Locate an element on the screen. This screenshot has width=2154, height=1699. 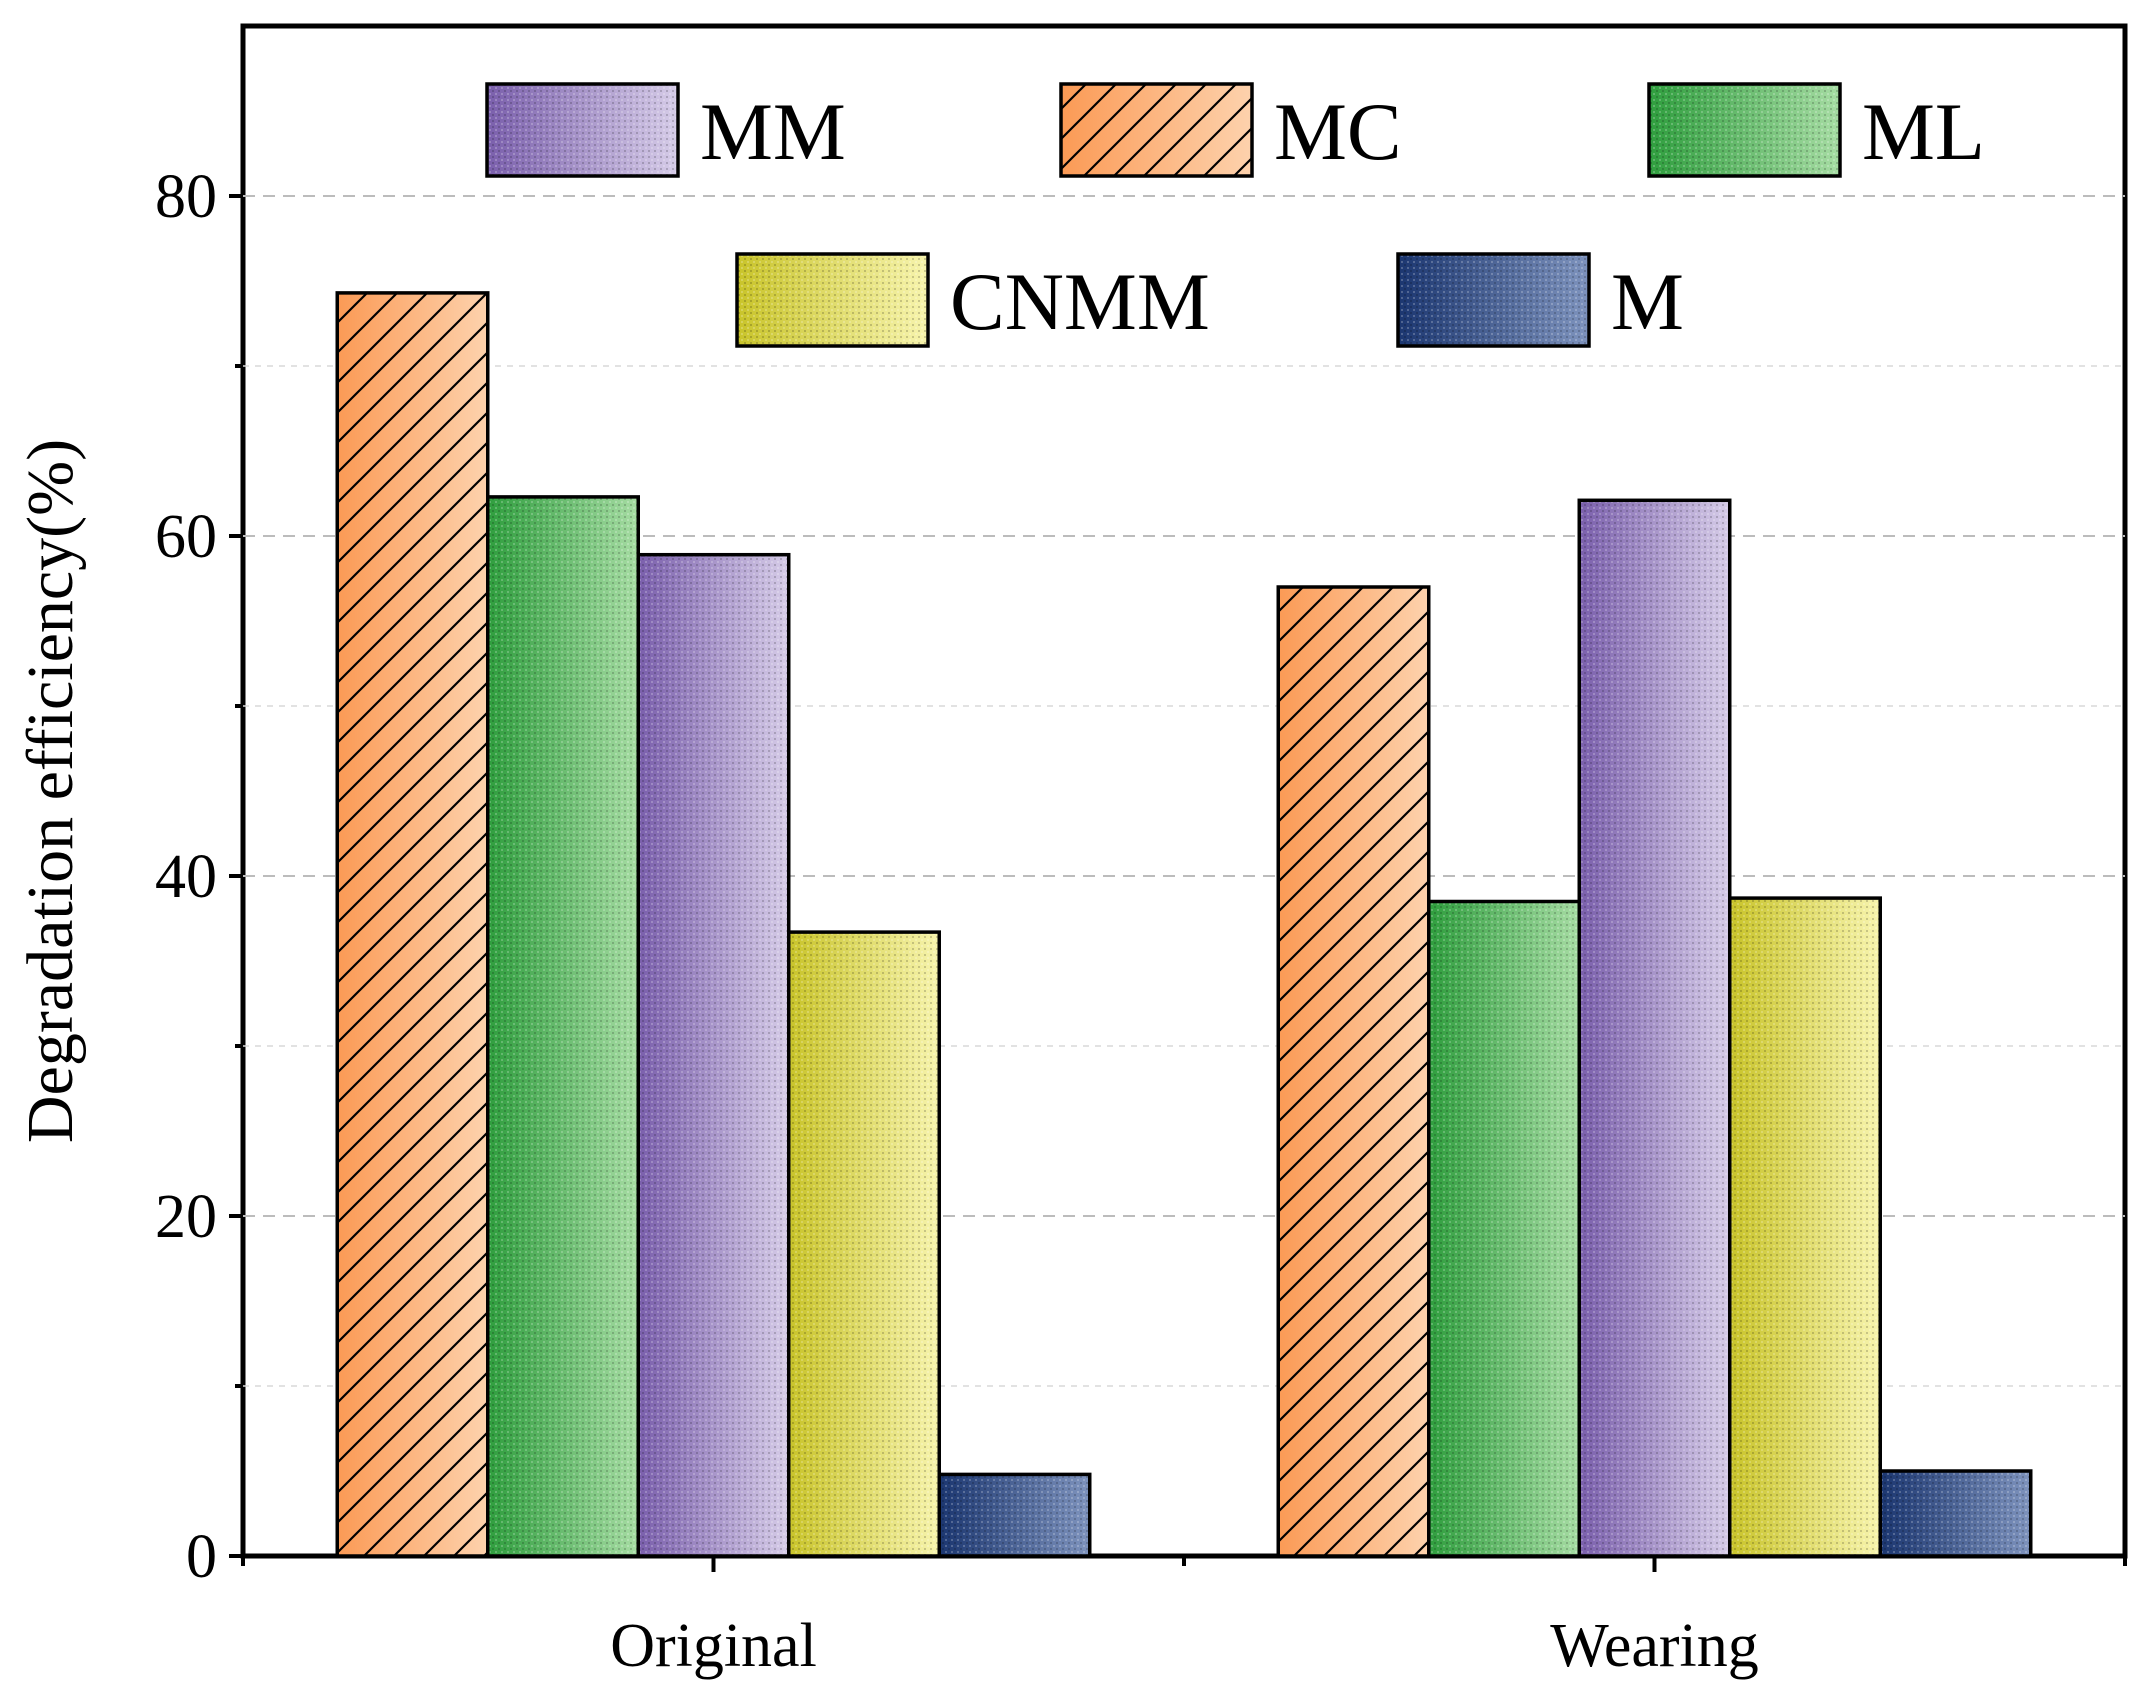
legend-item-ml: ML is located at coordinates (1816, 130).